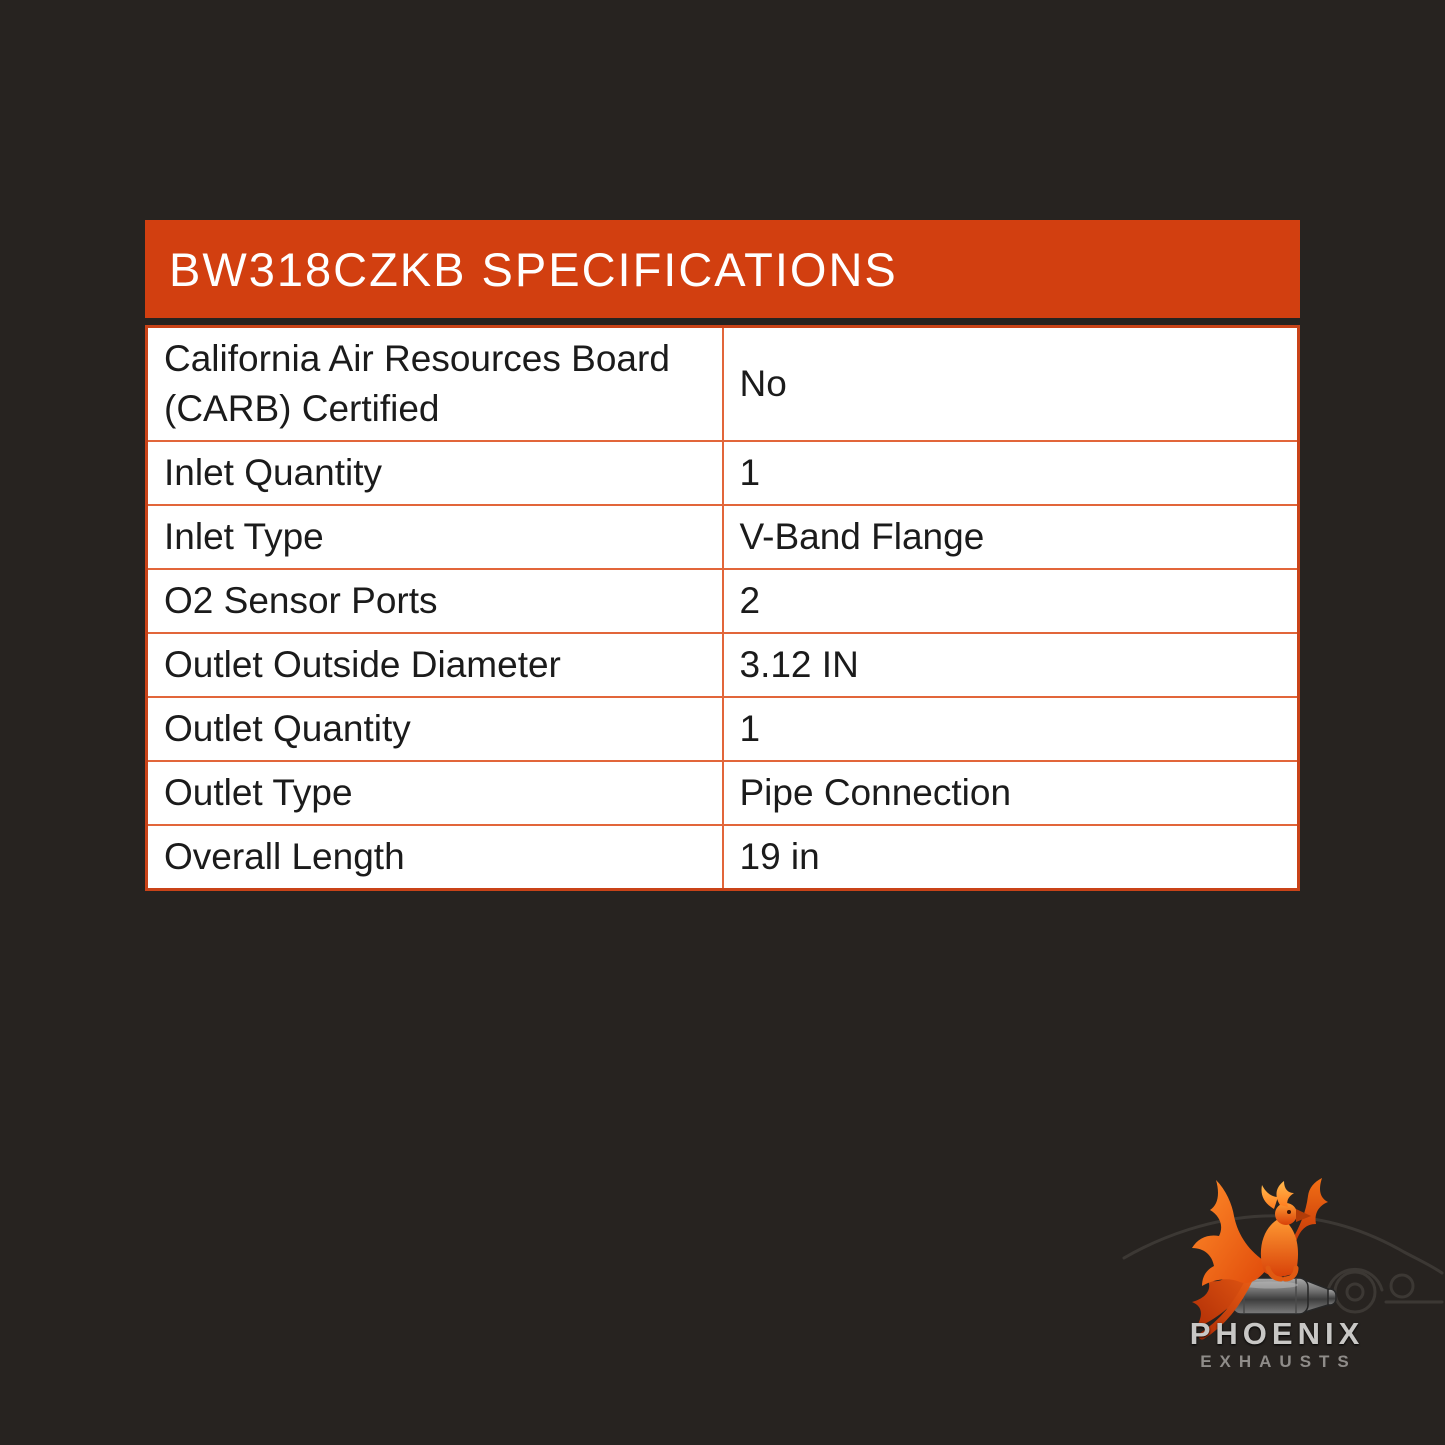 The height and width of the screenshot is (1445, 1445). I want to click on table-row: Outlet Outside Diameter 3.12 IN, so click(722, 664).